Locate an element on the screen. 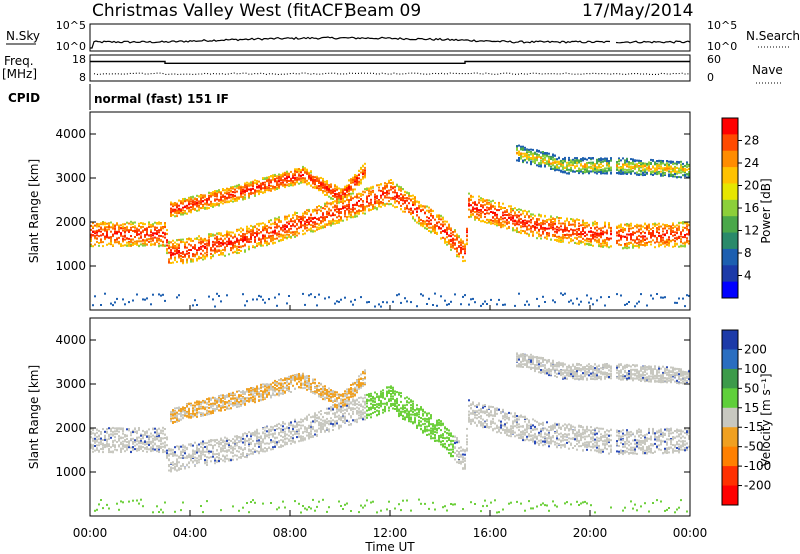  freq-trace is located at coordinates (390, 62).